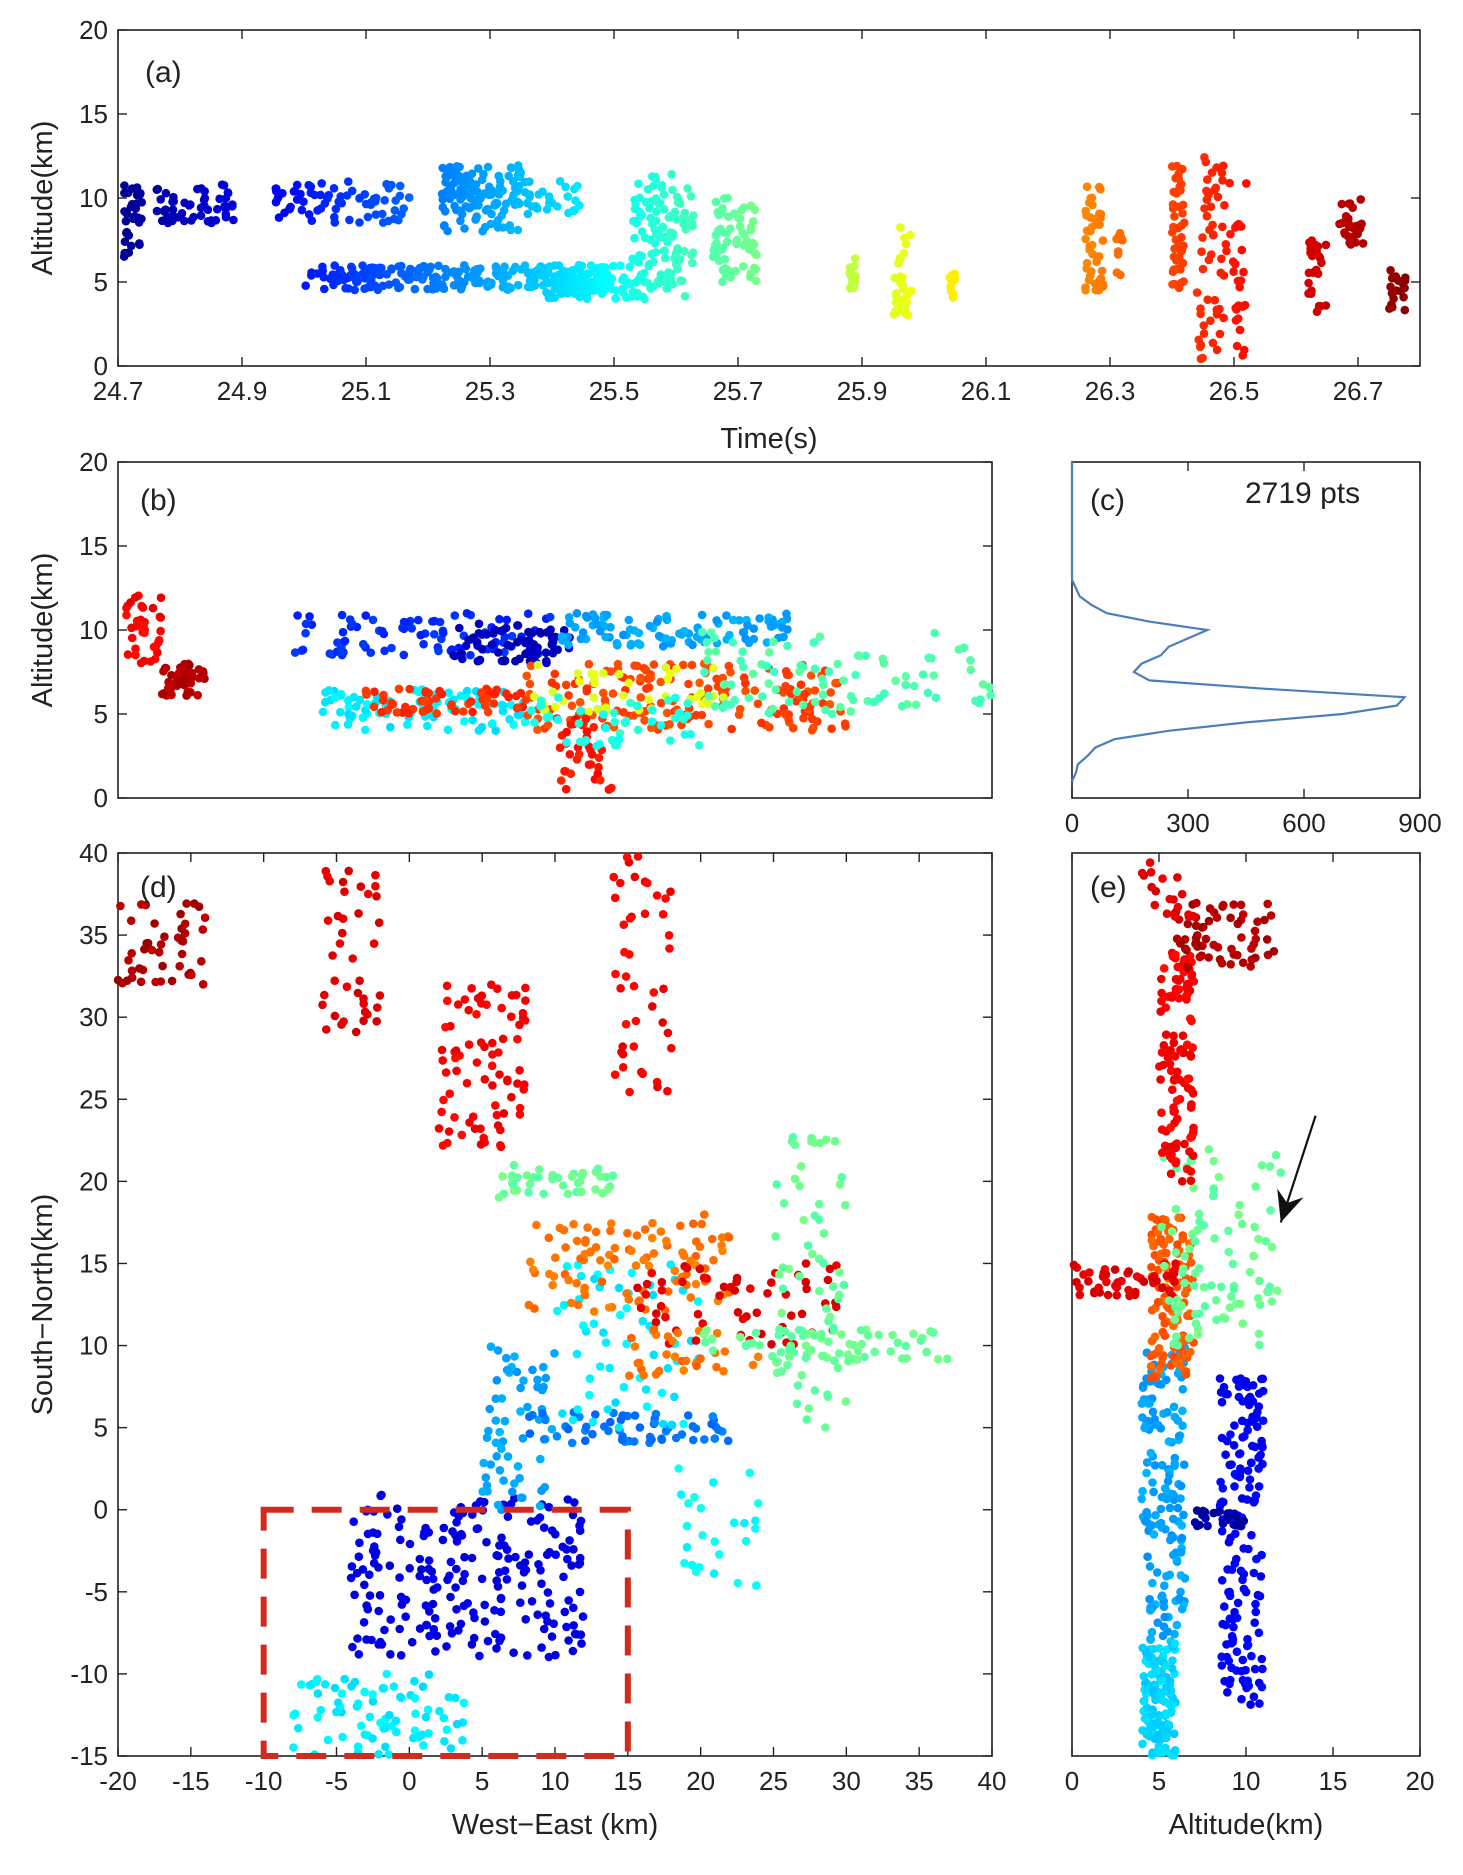 The width and height of the screenshot is (1463, 1875). Describe the element at coordinates (93, 1346) in the screenshot. I see `y-tick-label: 10` at that location.